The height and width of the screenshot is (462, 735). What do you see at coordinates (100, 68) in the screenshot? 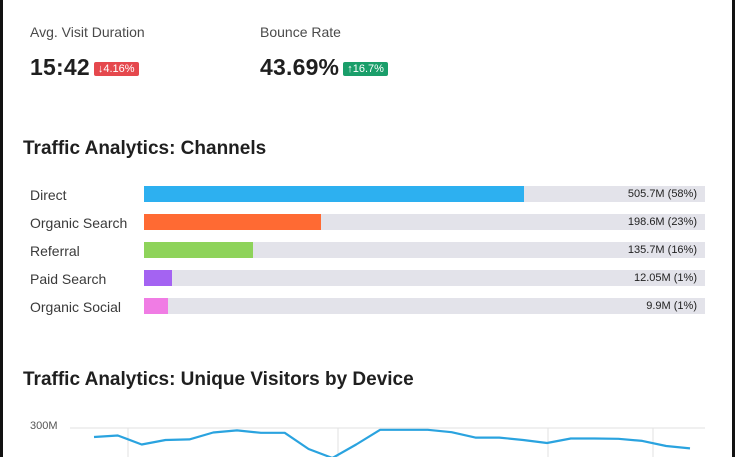
I see `arrow-down-icon: ↓` at bounding box center [100, 68].